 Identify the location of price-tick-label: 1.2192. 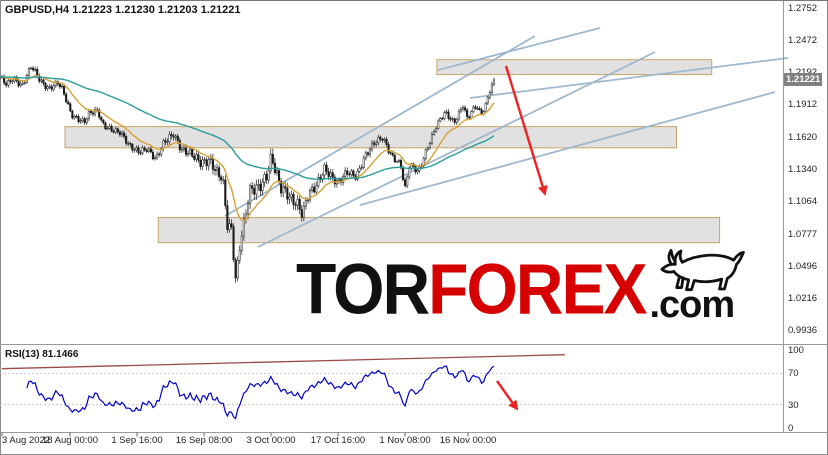
(802, 72).